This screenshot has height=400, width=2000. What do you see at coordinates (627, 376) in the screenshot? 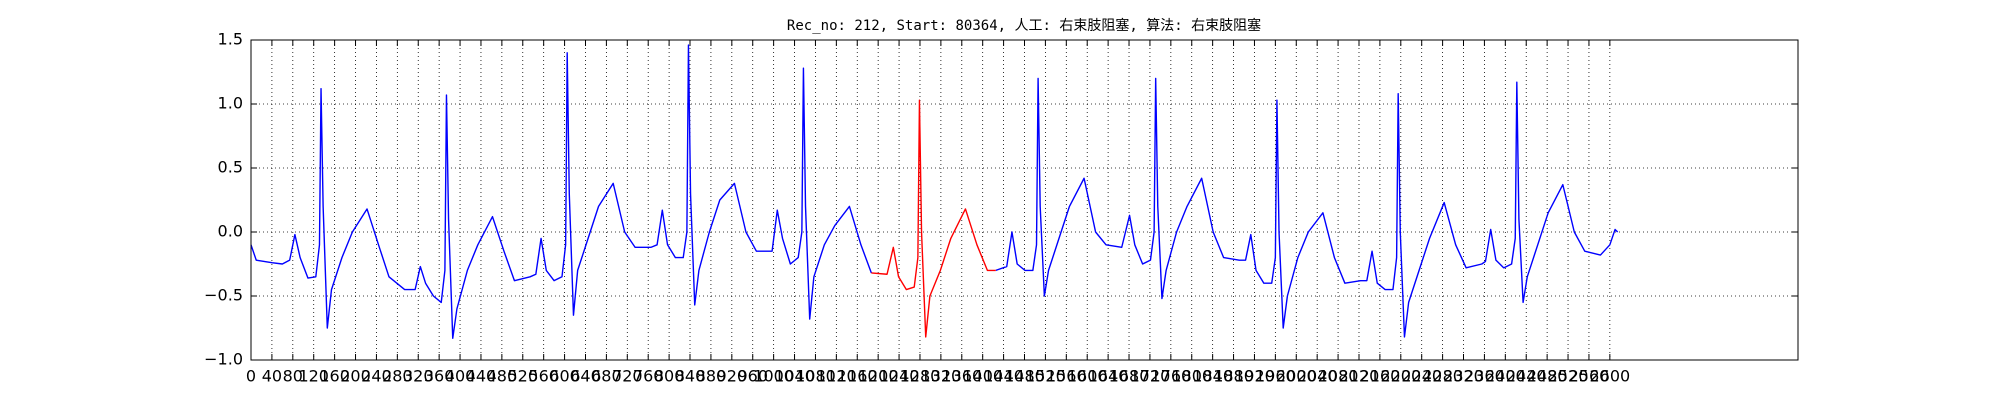
I see `x-tick-label: 720` at bounding box center [627, 376].